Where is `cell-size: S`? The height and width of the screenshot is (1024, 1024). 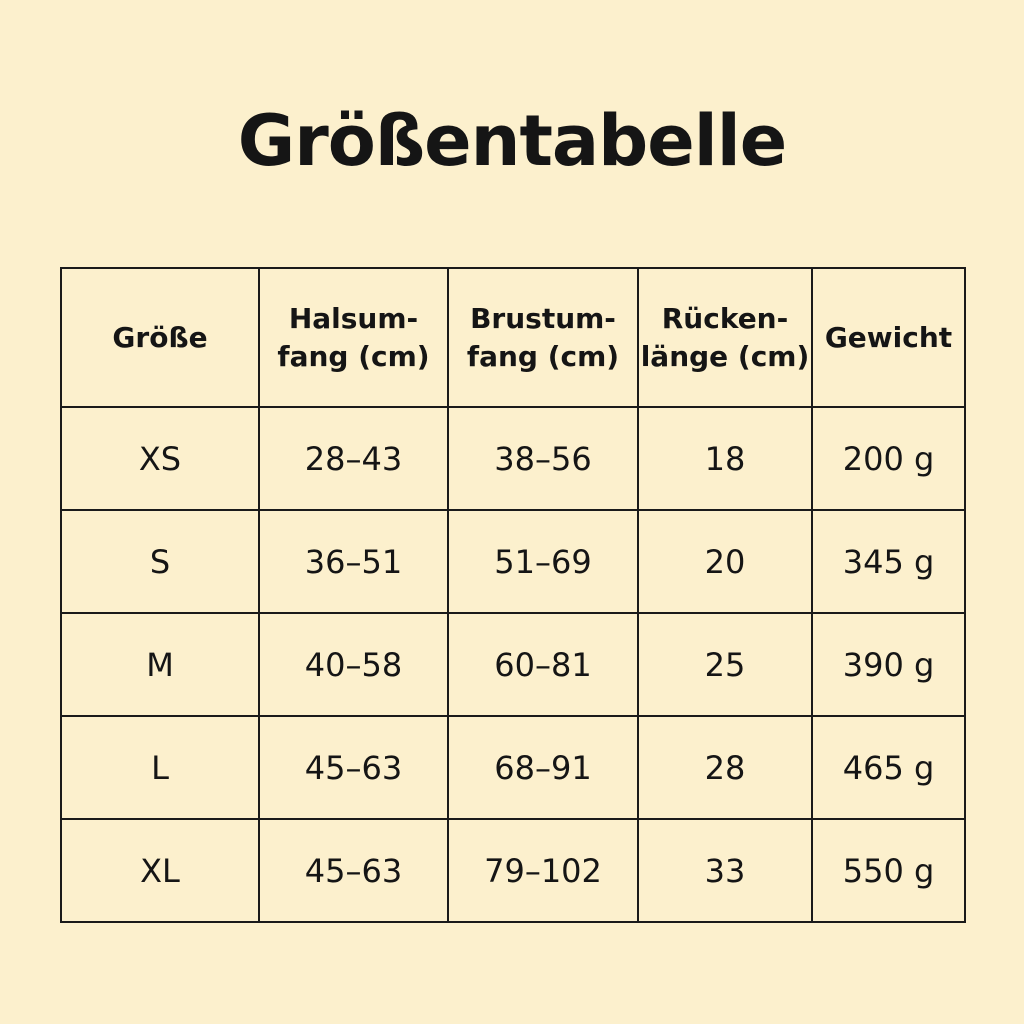 cell-size: S is located at coordinates (160, 561).